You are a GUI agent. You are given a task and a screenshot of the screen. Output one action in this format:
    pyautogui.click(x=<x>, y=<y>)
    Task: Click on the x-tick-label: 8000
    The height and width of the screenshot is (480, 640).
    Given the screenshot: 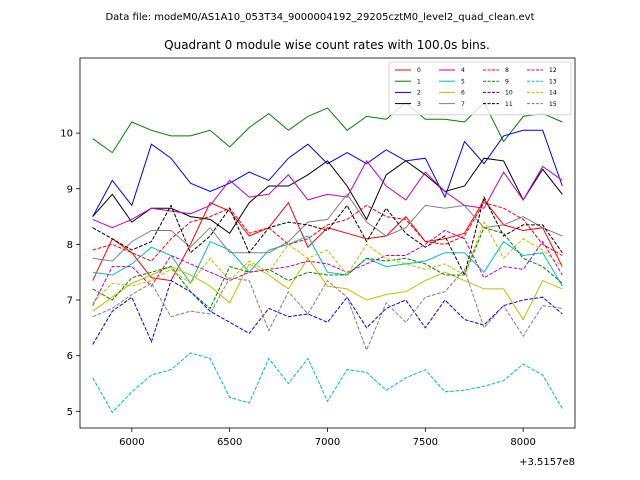 What is the action you would take?
    pyautogui.click(x=522, y=442)
    